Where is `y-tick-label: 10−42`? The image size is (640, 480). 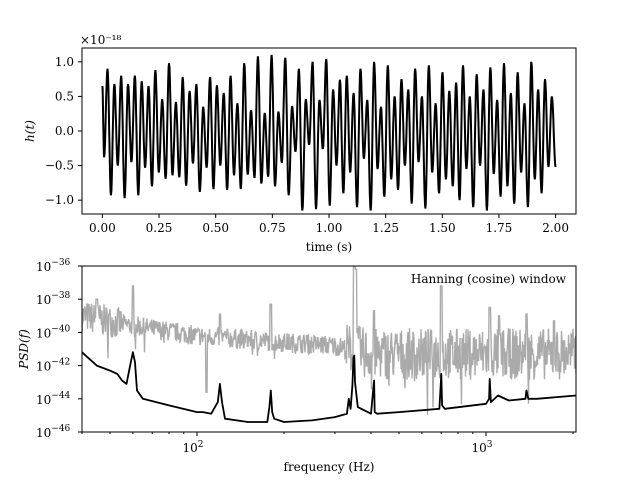
y-tick-label: 10−42 is located at coordinates (53, 366).